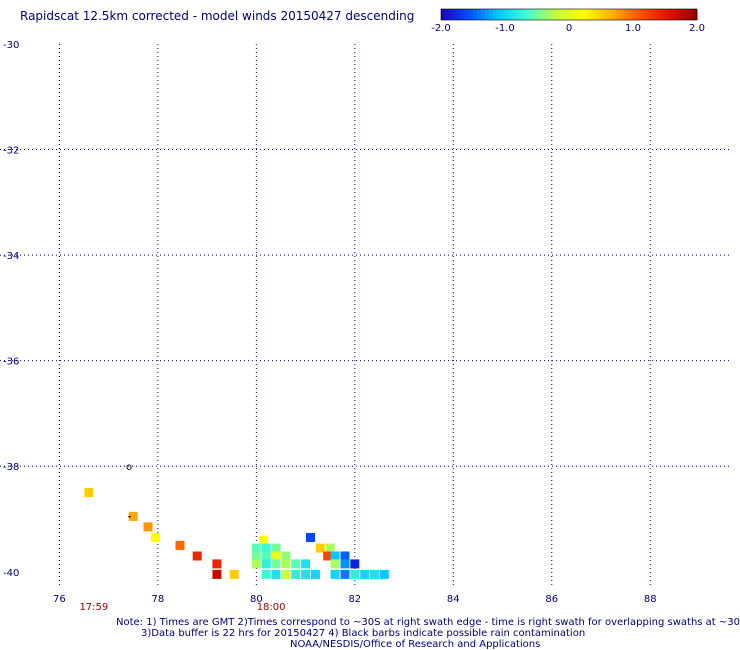 This screenshot has width=740, height=650. Describe the element at coordinates (354, 599) in the screenshot. I see `lon-tick-label: 82` at that location.